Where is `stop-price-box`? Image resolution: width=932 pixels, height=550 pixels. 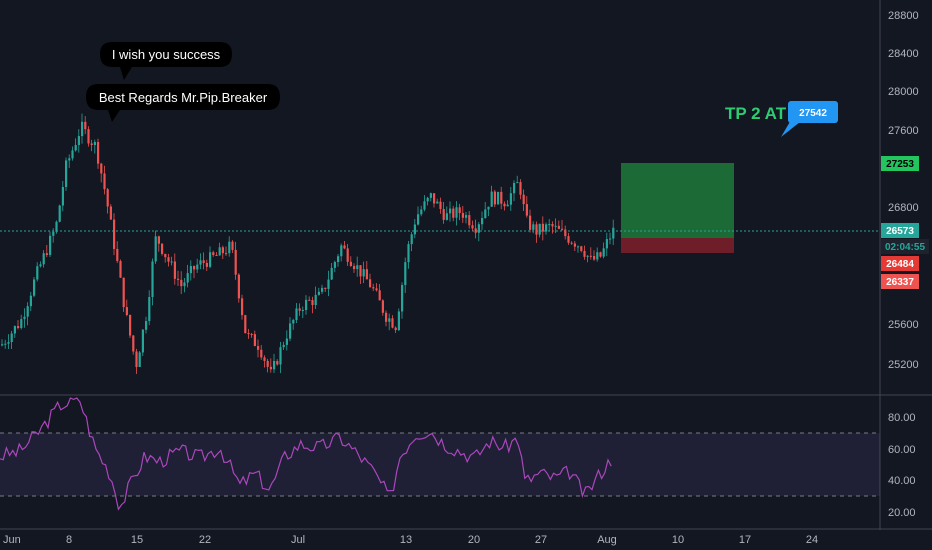 stop-price-box is located at coordinates (900, 281).